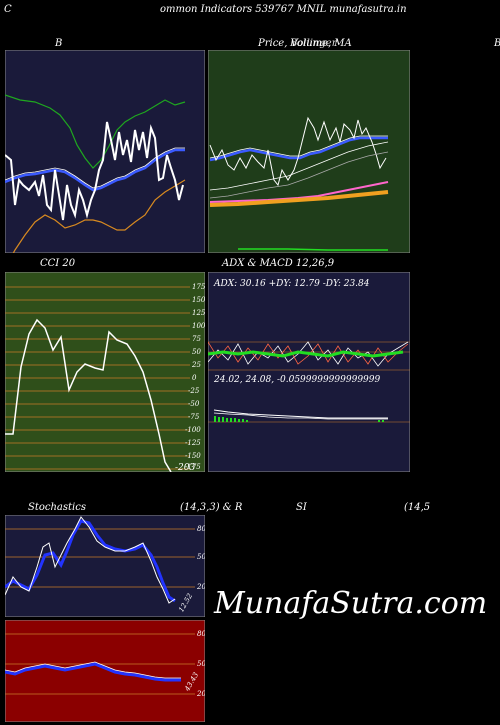  I want to click on rsi-line-shadow, so click(93, 670).